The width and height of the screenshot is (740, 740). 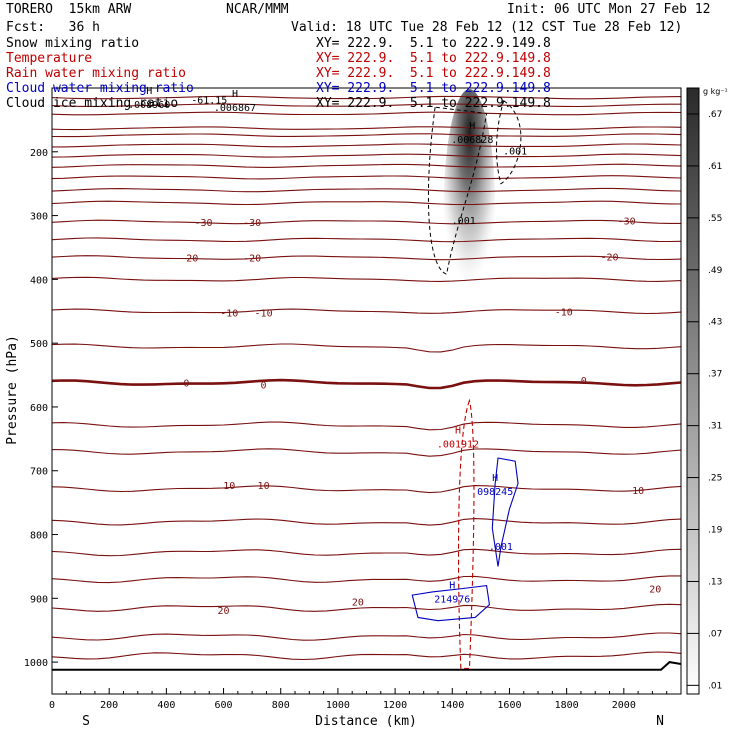 I want to click on x-tick-label: 2000, so click(x=624, y=705).